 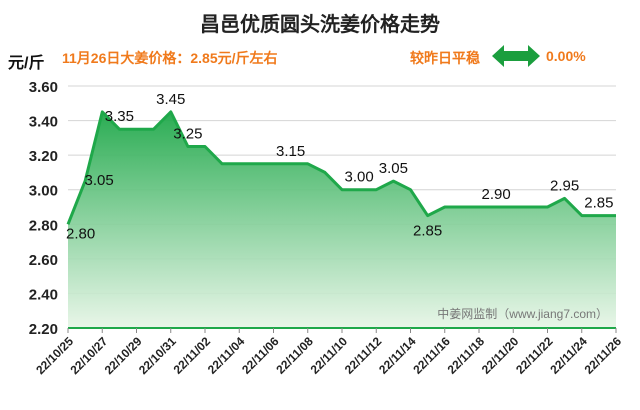 I want to click on y-tick-label: 2.60, so click(x=43, y=260).